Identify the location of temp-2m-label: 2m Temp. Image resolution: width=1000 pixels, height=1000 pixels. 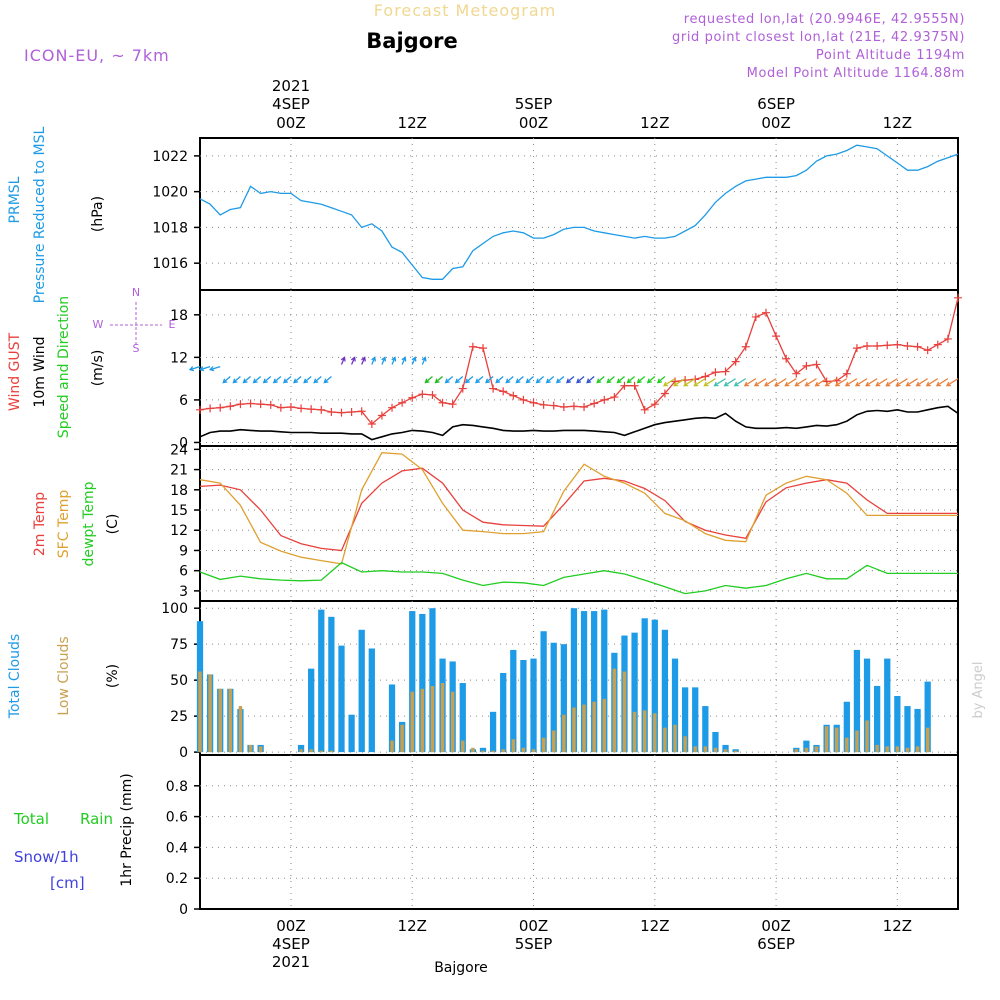
(40, 524).